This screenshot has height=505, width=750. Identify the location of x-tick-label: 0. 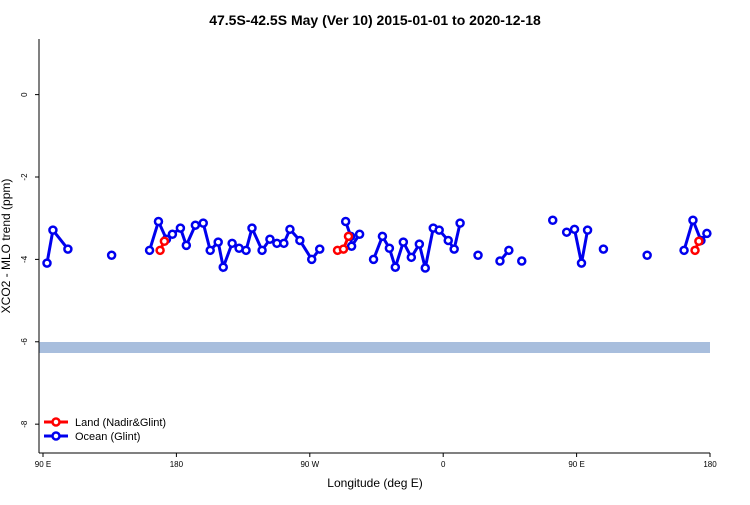
(443, 464).